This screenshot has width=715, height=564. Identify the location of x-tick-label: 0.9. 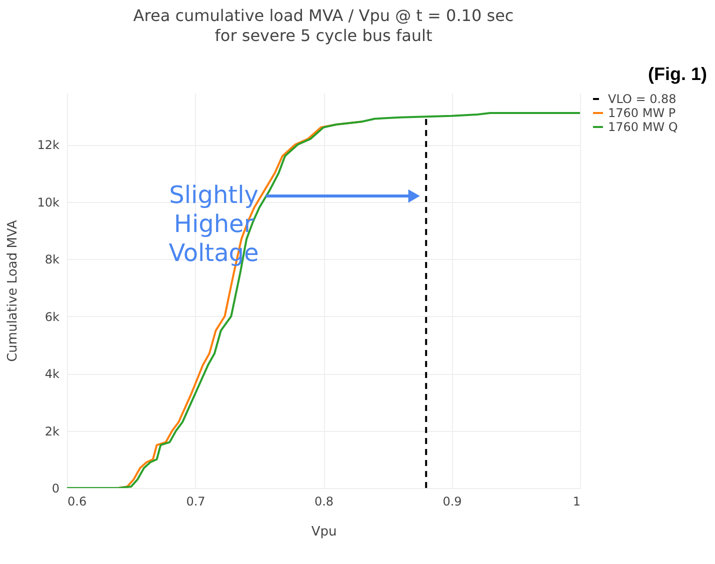
(452, 501).